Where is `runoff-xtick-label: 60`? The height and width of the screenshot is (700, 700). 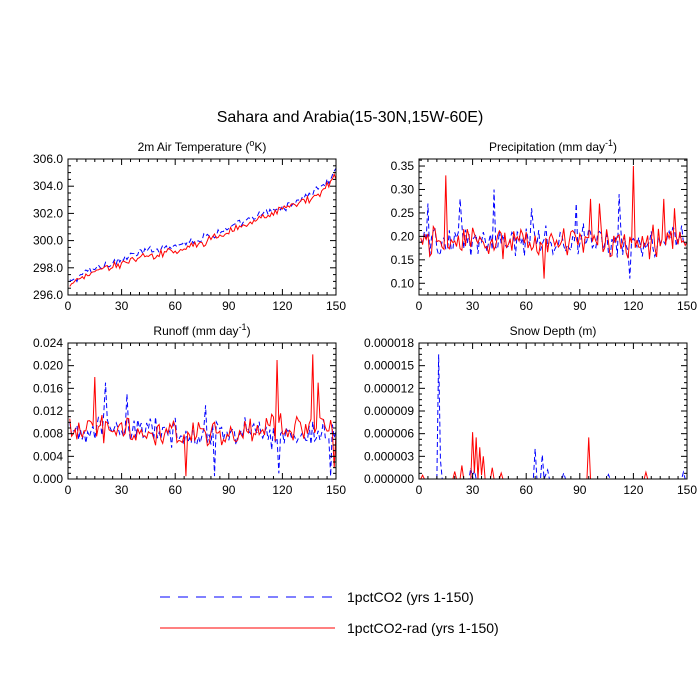
runoff-xtick-label: 60 is located at coordinates (176, 490).